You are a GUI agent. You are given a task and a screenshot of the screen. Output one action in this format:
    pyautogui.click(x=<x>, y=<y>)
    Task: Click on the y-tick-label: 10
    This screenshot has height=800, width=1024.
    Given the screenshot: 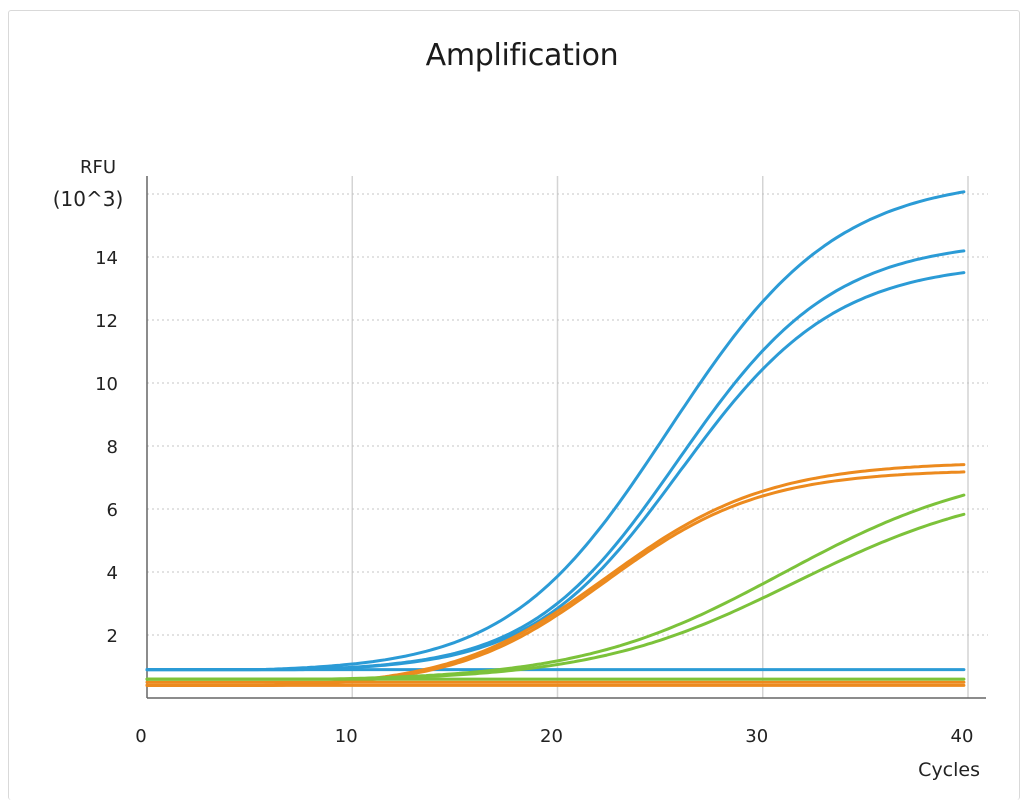 What is the action you would take?
    pyautogui.click(x=106, y=384)
    